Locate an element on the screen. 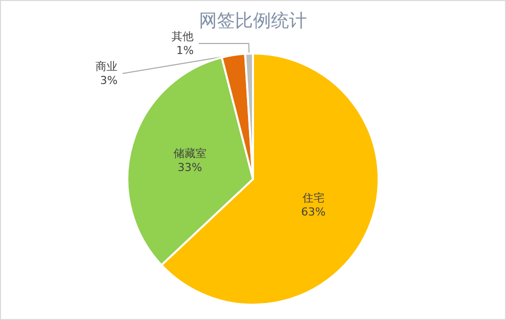 Image resolution: width=506 pixels, height=320 pixels. slice-label: 其他 is located at coordinates (183, 37).